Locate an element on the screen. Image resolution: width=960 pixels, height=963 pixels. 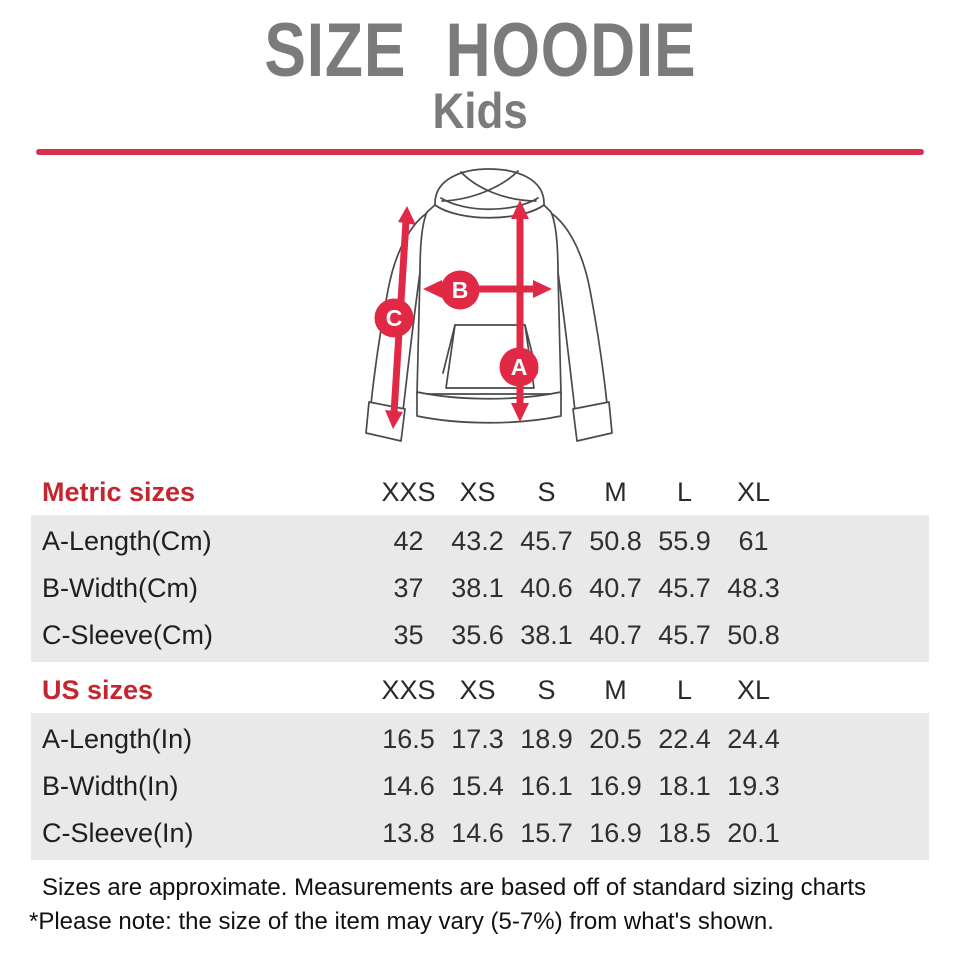
cell-value: 18.5 is located at coordinates (684, 833).